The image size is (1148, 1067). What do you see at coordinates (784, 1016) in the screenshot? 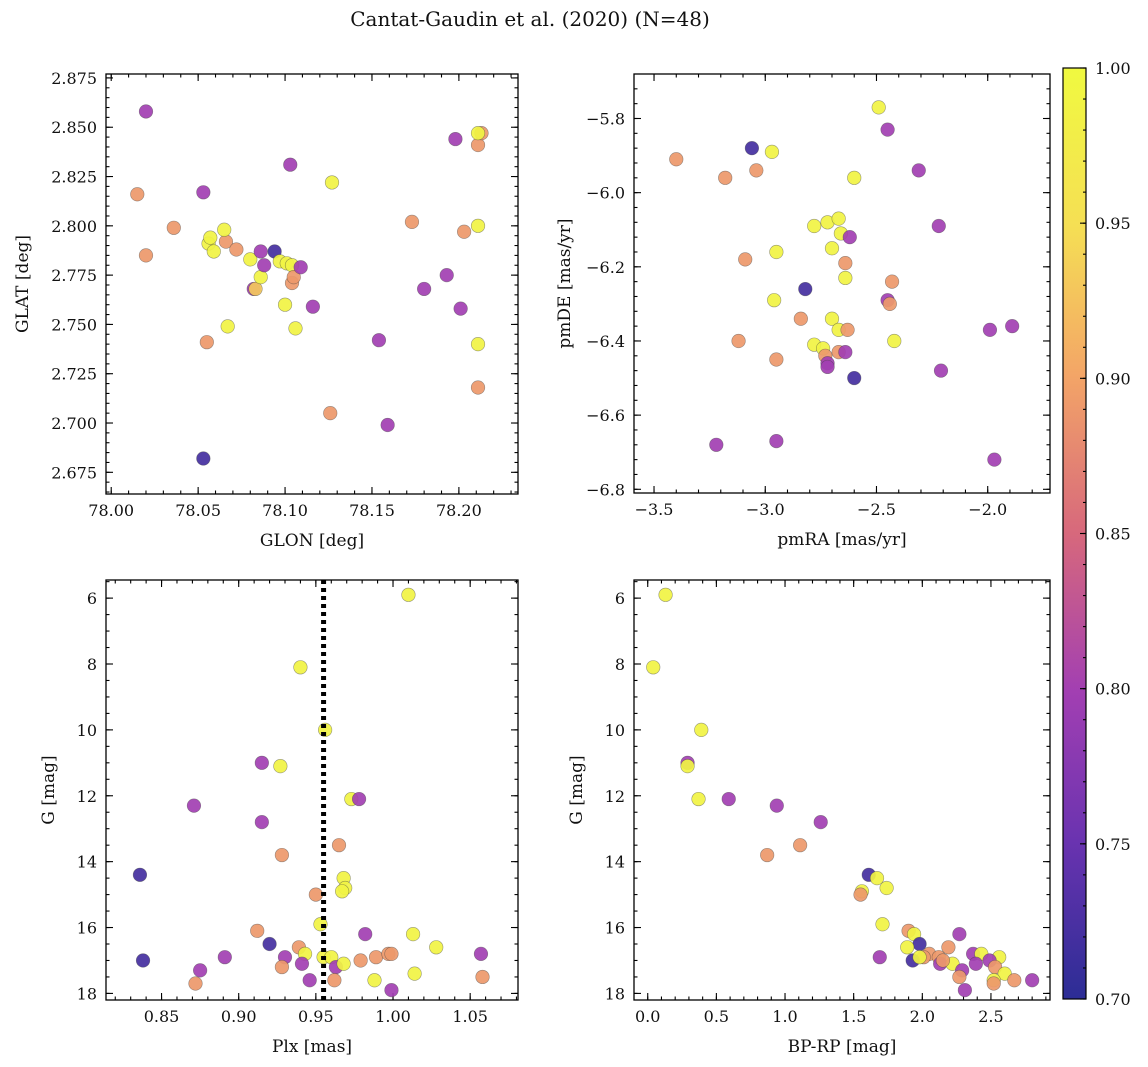
I see `x-tick-label: 1.0` at bounding box center [784, 1016].